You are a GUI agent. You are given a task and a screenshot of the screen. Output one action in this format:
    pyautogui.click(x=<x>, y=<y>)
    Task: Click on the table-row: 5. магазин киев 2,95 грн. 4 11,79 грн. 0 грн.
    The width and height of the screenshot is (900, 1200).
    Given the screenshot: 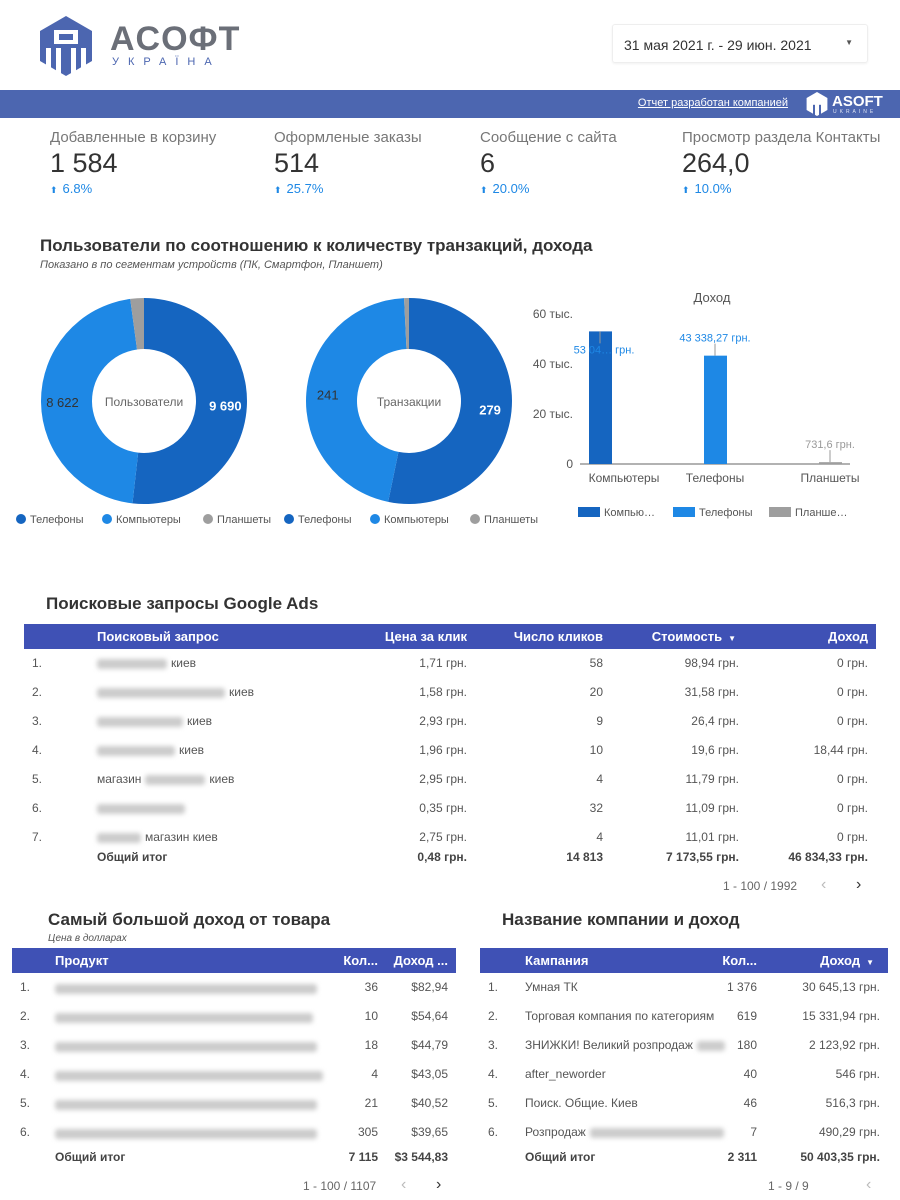 What is the action you would take?
    pyautogui.click(x=450, y=782)
    